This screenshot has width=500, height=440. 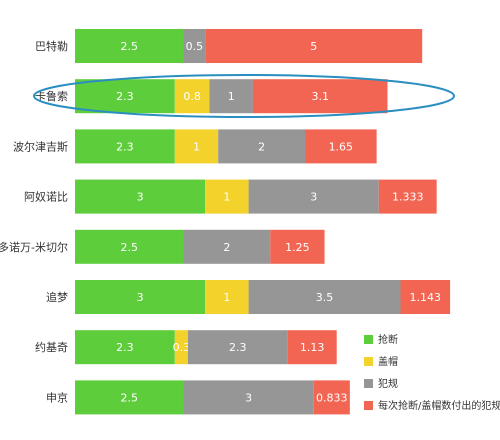 I want to click on legend-label: 盖帽, so click(x=388, y=361).